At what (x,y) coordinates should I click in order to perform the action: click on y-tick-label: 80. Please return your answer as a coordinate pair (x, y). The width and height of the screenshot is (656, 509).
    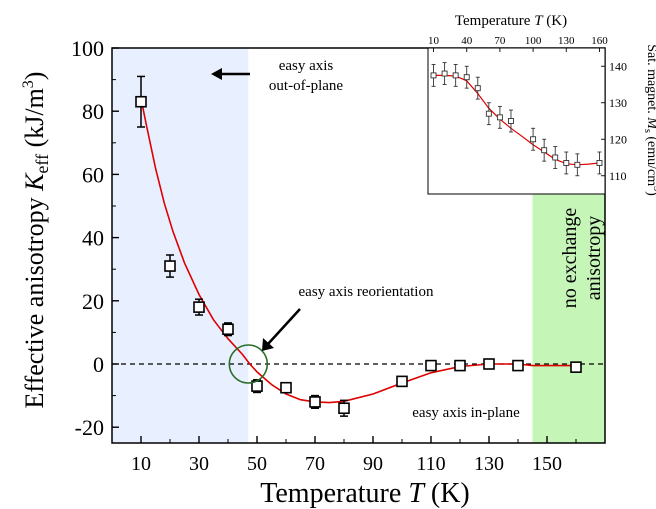
    Looking at the image, I should click on (93, 111).